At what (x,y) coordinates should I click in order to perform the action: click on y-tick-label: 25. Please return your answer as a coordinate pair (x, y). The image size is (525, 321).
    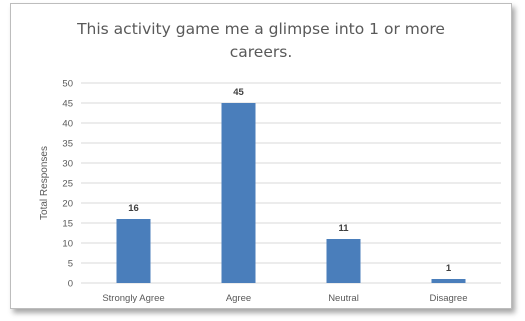
    Looking at the image, I should click on (67, 184).